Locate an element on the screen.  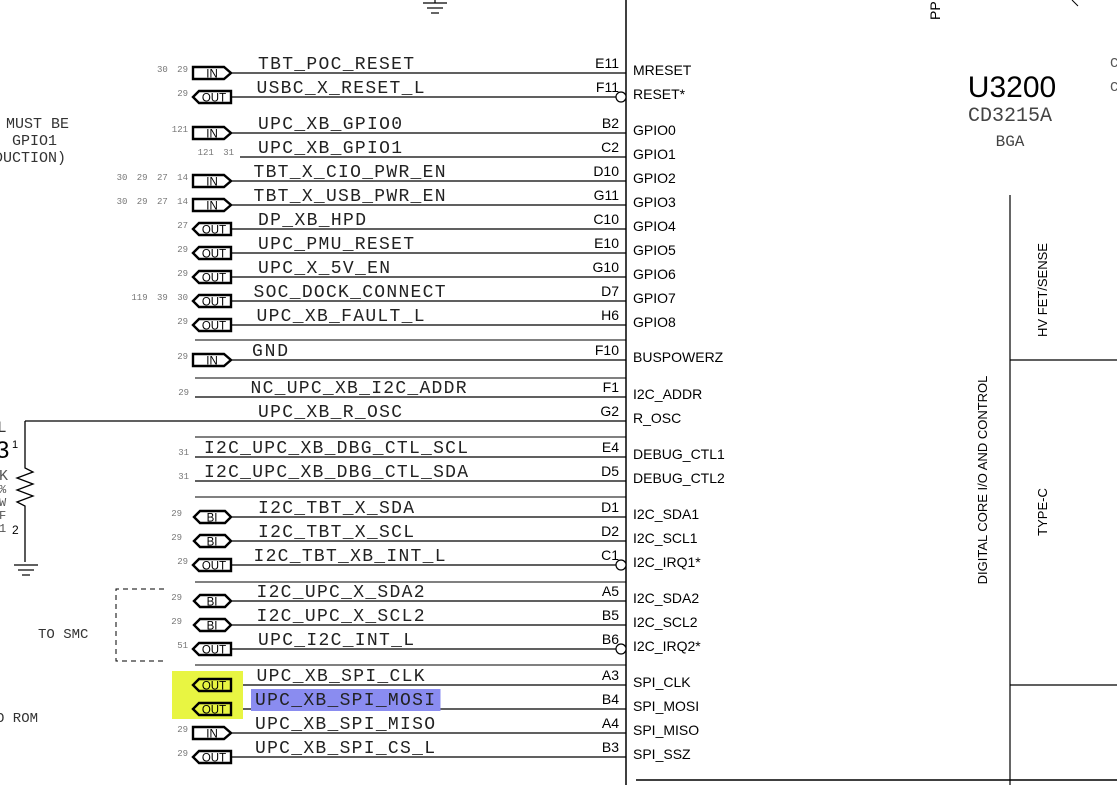
net-name: TBT_X_CIO_PWR_EN is located at coordinates (350, 173).